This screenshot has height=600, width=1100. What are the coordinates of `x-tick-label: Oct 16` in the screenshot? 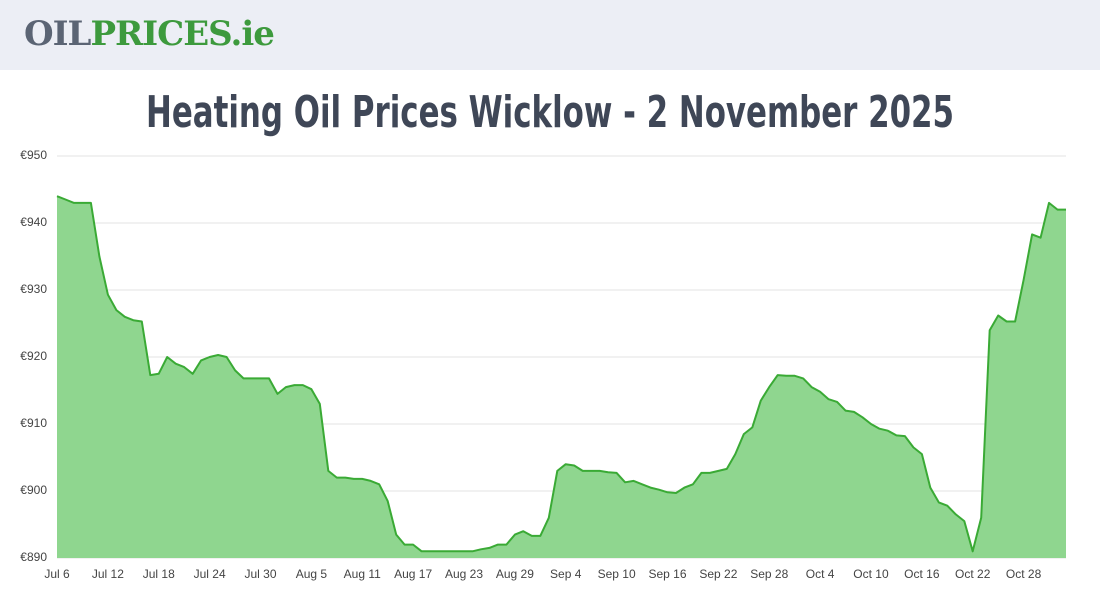 It's located at (922, 574).